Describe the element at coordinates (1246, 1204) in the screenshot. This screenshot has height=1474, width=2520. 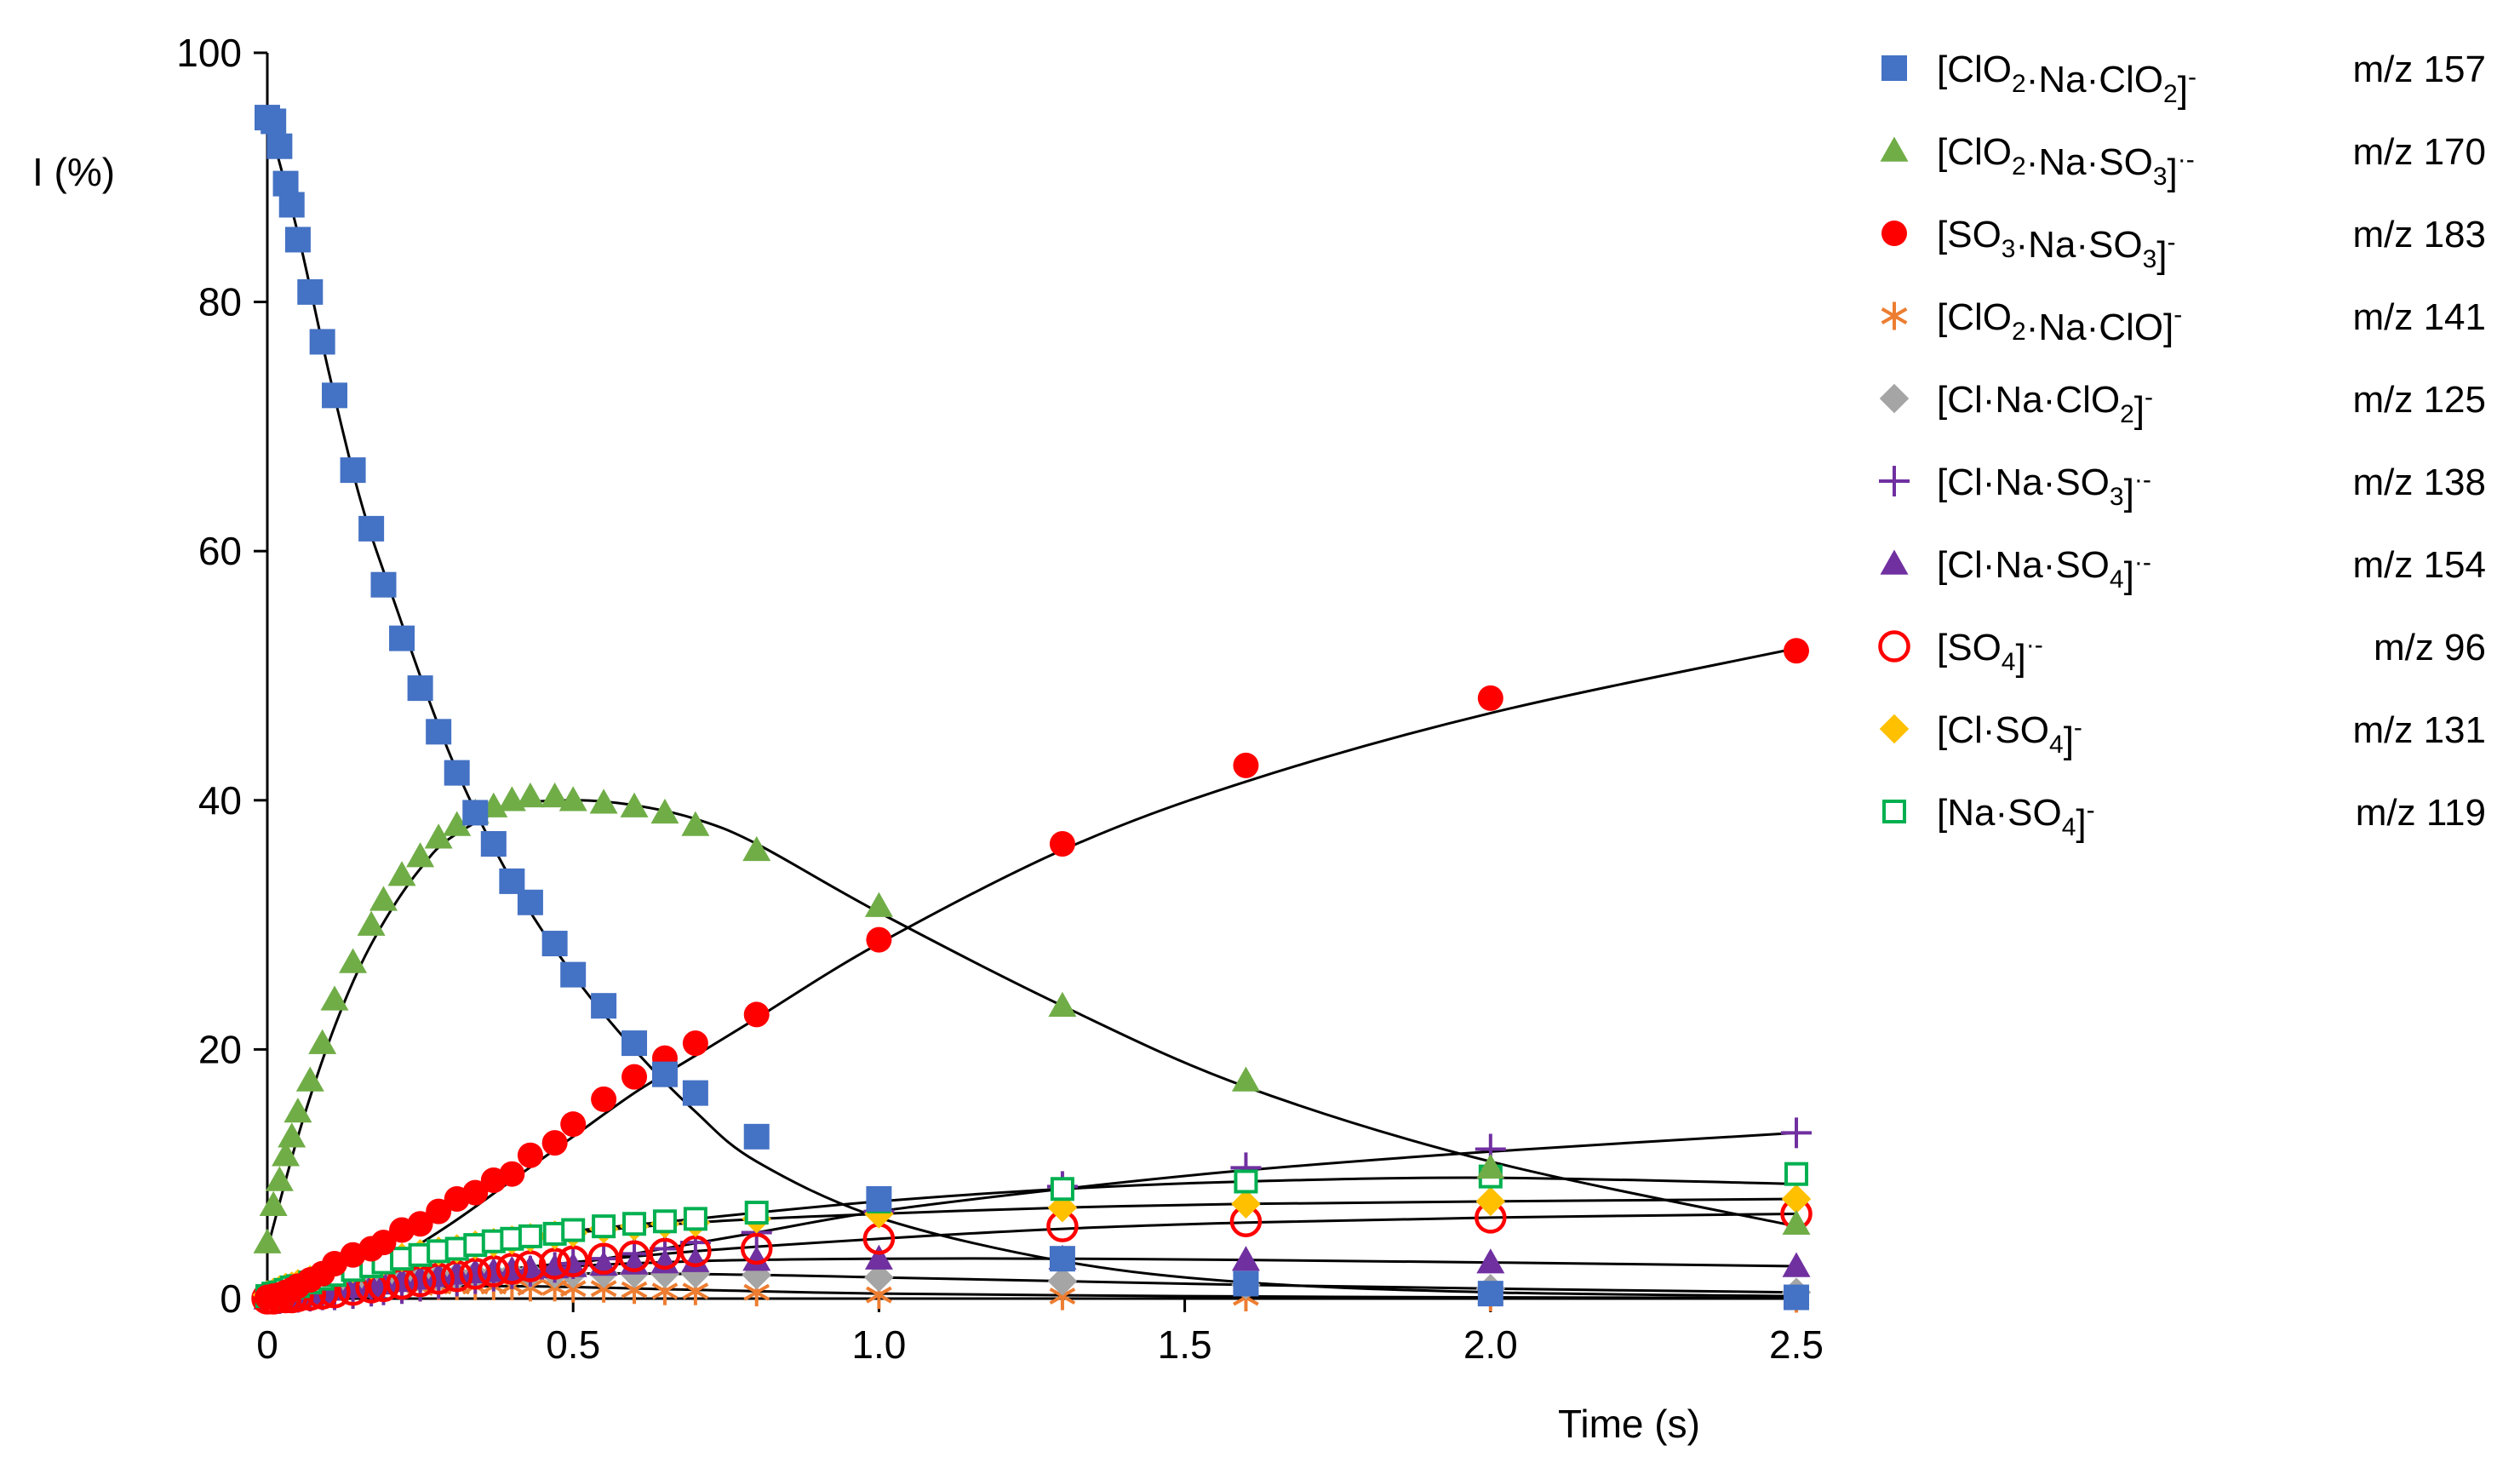
I see `data-point-s131` at that location.